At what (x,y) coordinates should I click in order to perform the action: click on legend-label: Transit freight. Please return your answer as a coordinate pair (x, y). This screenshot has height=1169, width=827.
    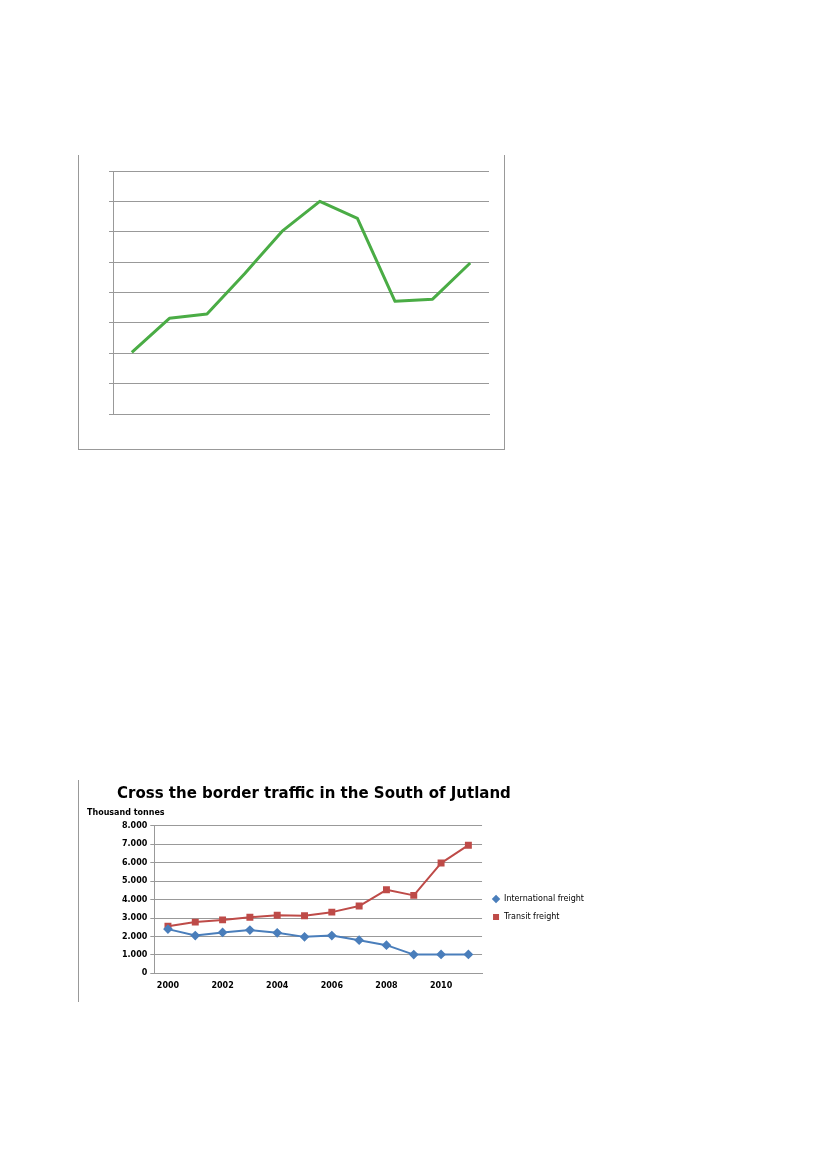
    Looking at the image, I should click on (531, 917).